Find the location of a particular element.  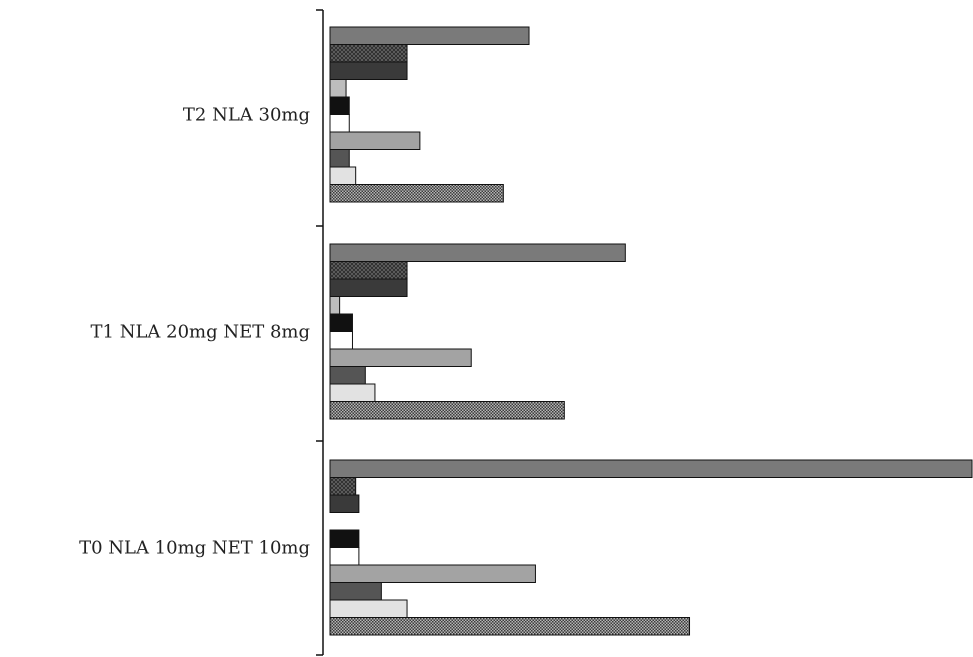

category-label: T1 NLA 20mg NET 8mg is located at coordinates (200, 332).